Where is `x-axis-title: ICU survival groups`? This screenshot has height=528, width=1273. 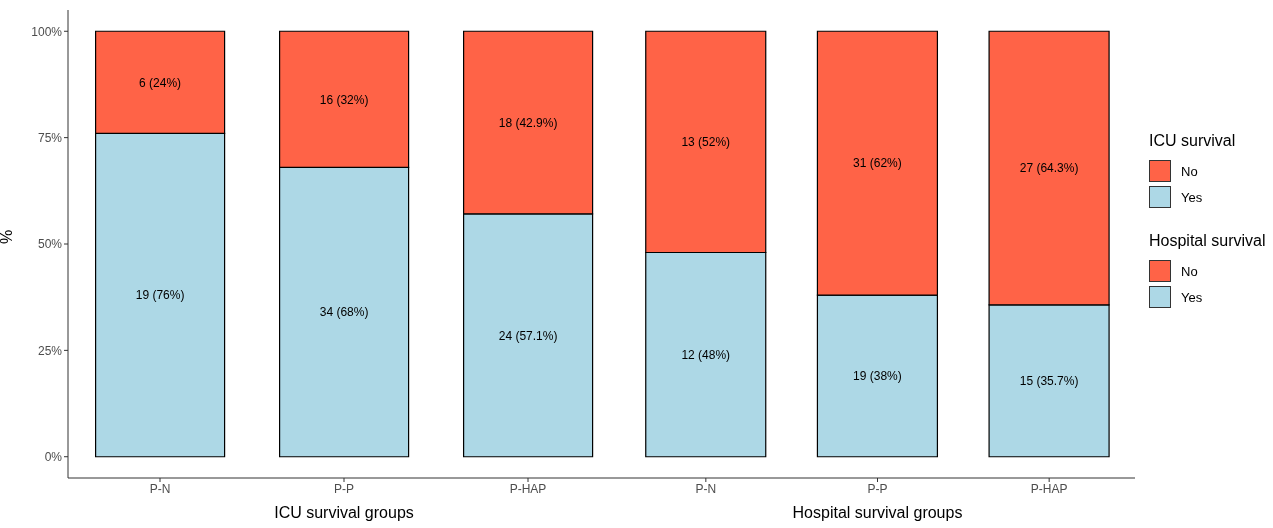
x-axis-title: ICU survival groups is located at coordinates (344, 512).